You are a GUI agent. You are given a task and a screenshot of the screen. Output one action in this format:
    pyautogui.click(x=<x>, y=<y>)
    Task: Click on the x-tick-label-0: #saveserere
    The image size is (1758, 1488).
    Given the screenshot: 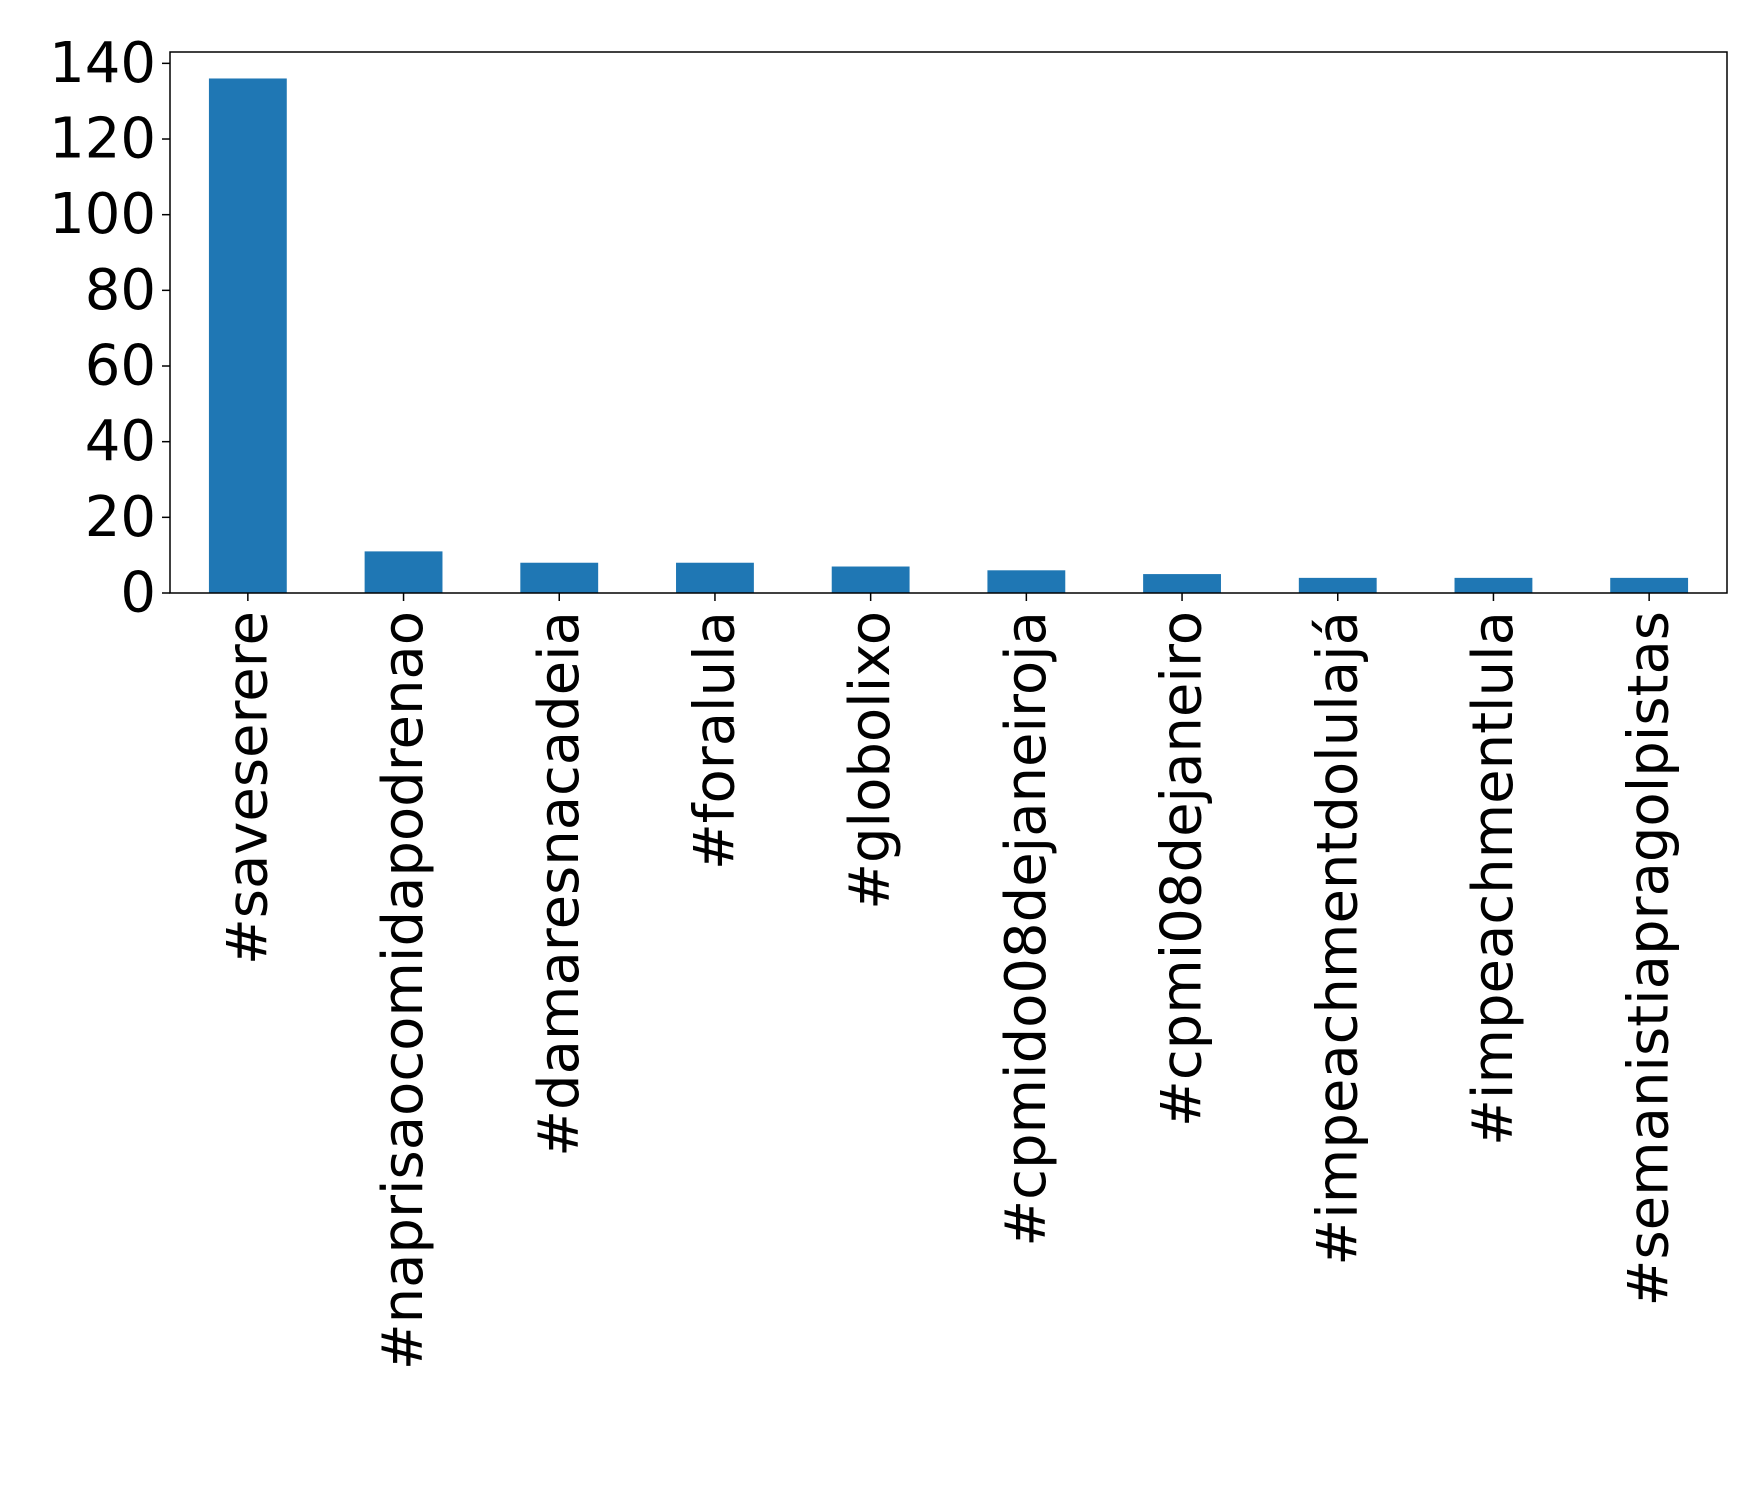 What is the action you would take?
    pyautogui.click(x=247, y=788)
    